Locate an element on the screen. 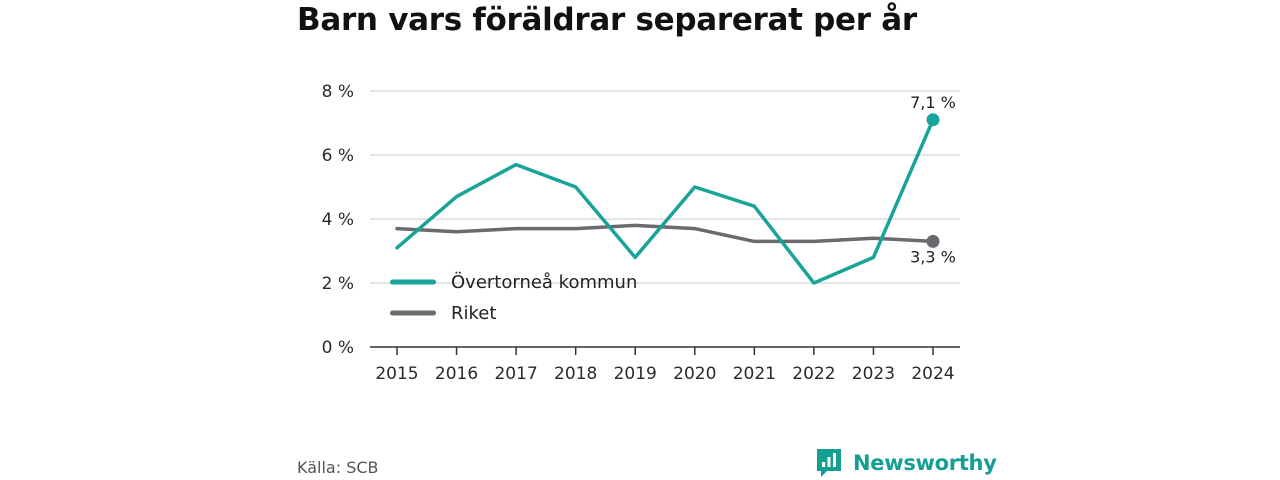  source-note: Källa: SCB is located at coordinates (338, 467).